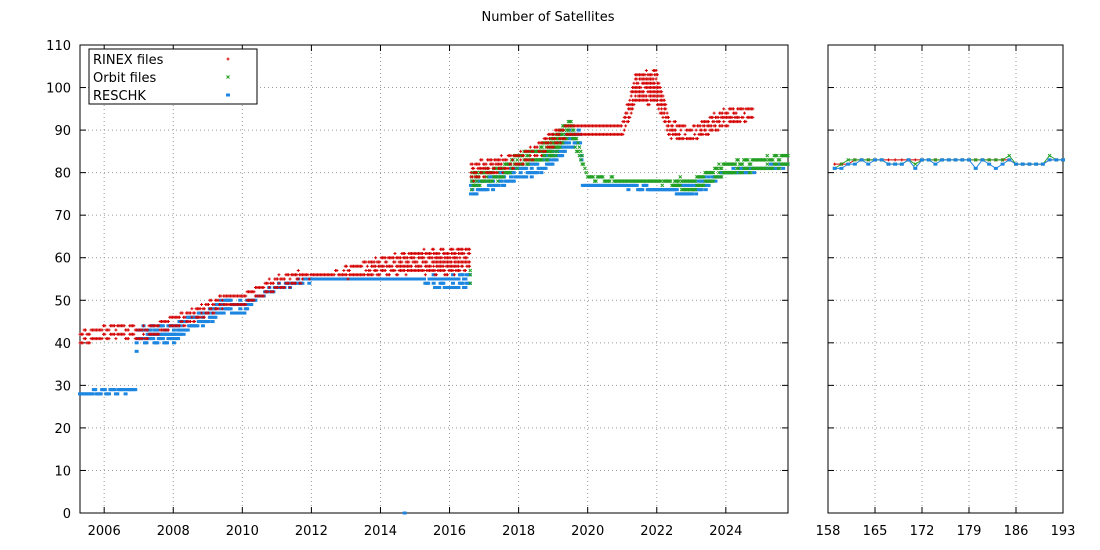 This screenshot has width=1100, height=550. What do you see at coordinates (311, 531) in the screenshot?
I see `x-tick-label: 2012` at bounding box center [311, 531].